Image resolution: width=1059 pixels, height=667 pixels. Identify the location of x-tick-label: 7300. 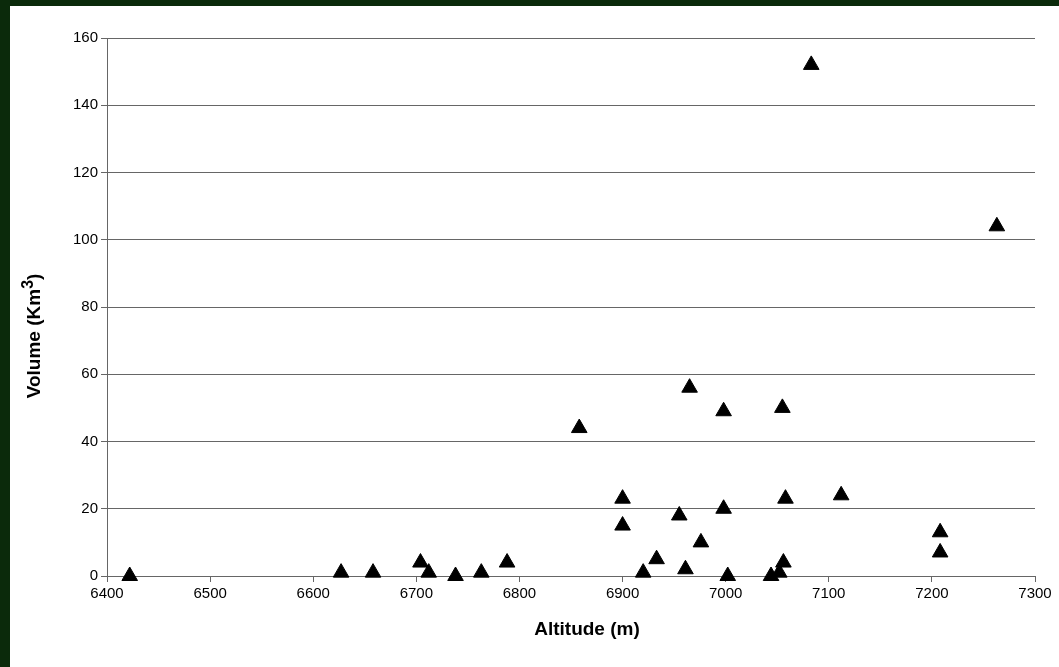
(1035, 593).